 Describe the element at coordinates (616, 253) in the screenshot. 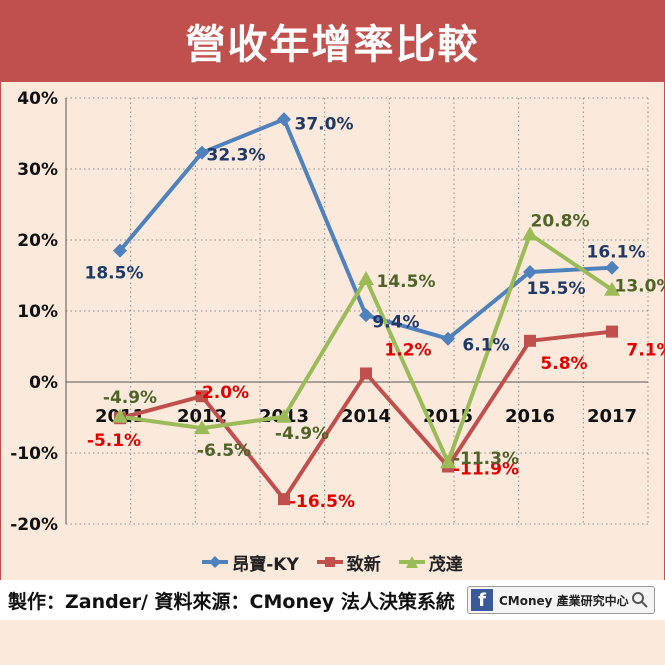

I see `data-label: 16.1%` at that location.